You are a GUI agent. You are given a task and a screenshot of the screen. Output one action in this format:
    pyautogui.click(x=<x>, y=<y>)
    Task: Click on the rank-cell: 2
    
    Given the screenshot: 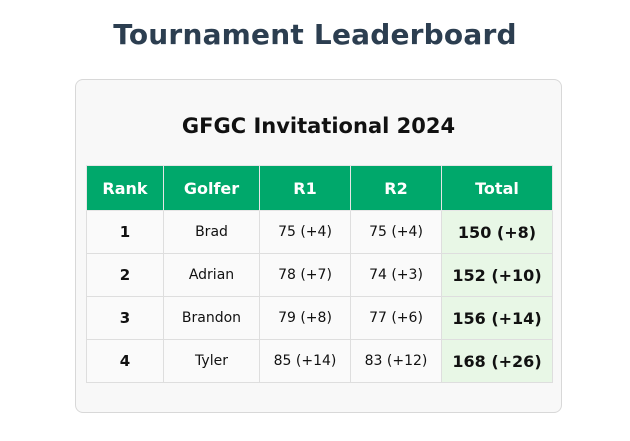 What is the action you would take?
    pyautogui.click(x=125, y=275)
    